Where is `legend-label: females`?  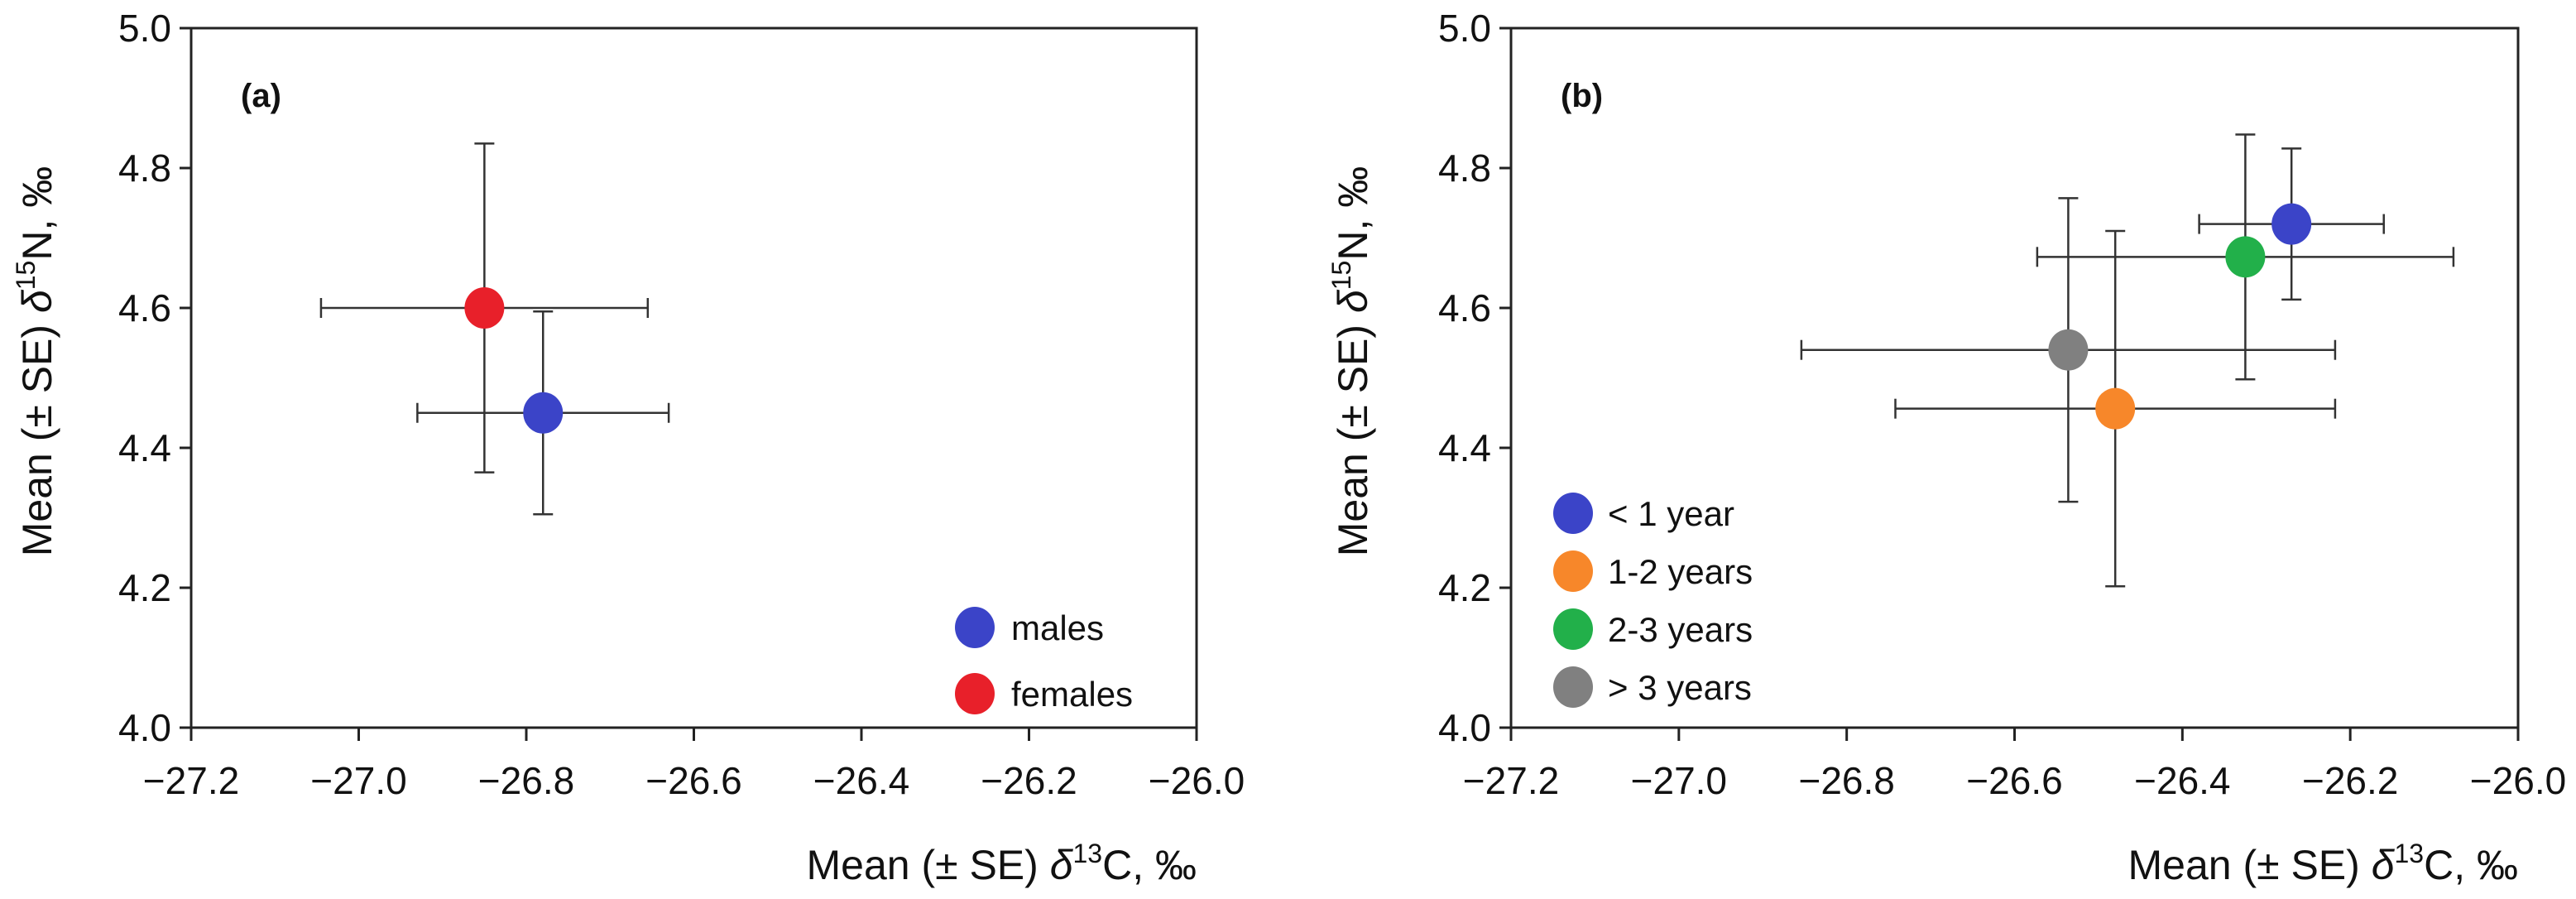
legend-label: females is located at coordinates (1072, 694).